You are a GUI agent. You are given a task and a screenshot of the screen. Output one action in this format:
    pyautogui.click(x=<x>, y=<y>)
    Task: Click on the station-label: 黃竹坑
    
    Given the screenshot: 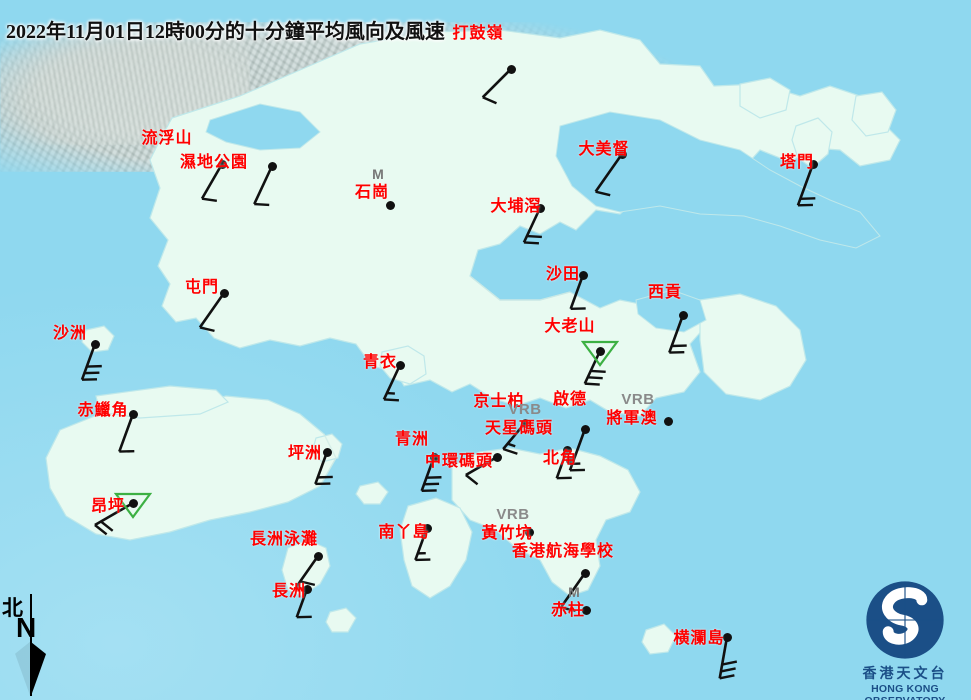 What is the action you would take?
    pyautogui.click(x=507, y=533)
    